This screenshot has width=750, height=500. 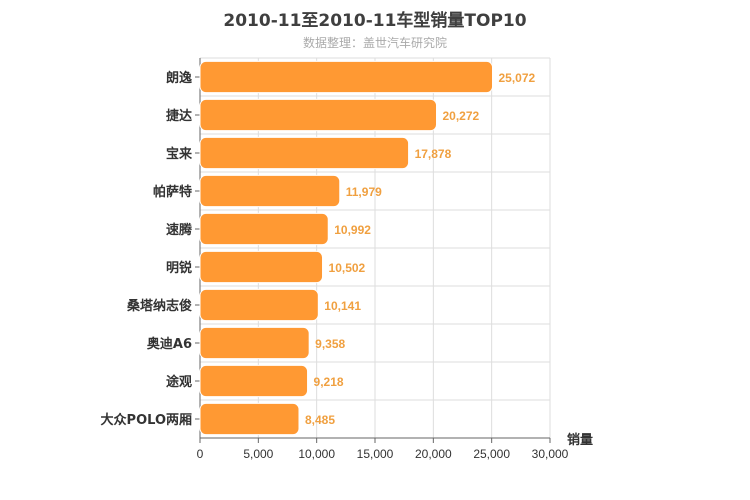 What do you see at coordinates (179, 268) in the screenshot?
I see `category-label: 明锐` at bounding box center [179, 268].